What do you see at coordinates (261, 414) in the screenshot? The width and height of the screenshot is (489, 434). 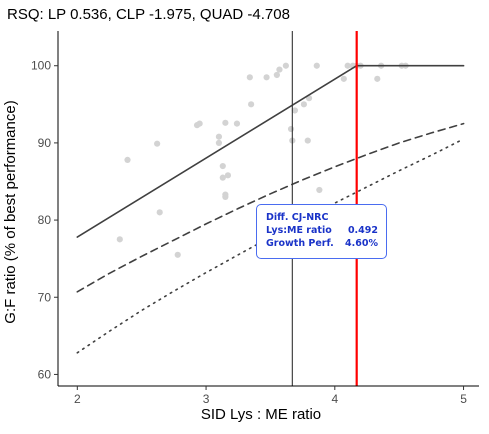 I see `x-axis-label: SID Lys : ME ratio` at bounding box center [261, 414].